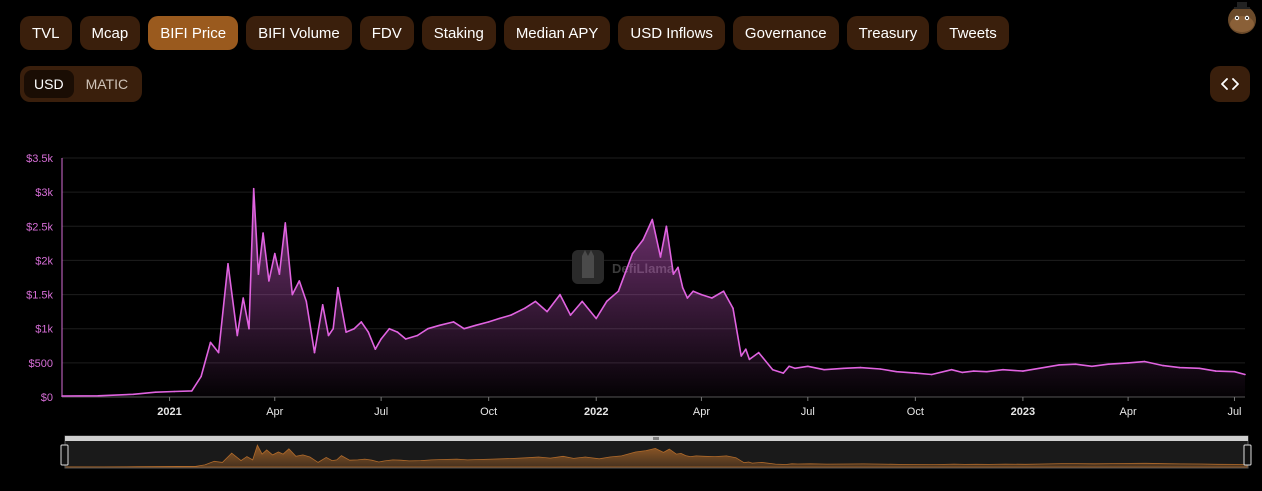 Image resolution: width=1262 pixels, height=491 pixels. Describe the element at coordinates (39, 159) in the screenshot. I see `y-tick-label: $3.5k` at that location.